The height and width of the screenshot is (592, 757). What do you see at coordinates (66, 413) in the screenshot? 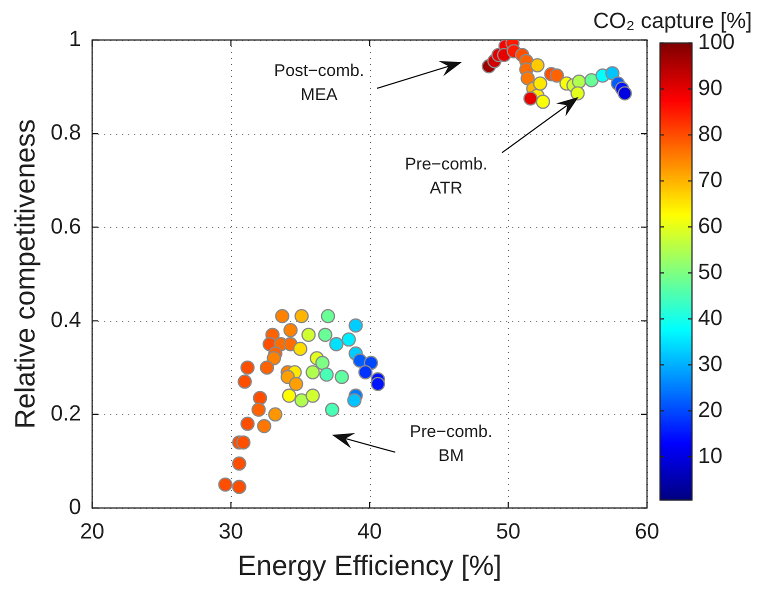
I see `y-tick-label: 0.2` at bounding box center [66, 413].